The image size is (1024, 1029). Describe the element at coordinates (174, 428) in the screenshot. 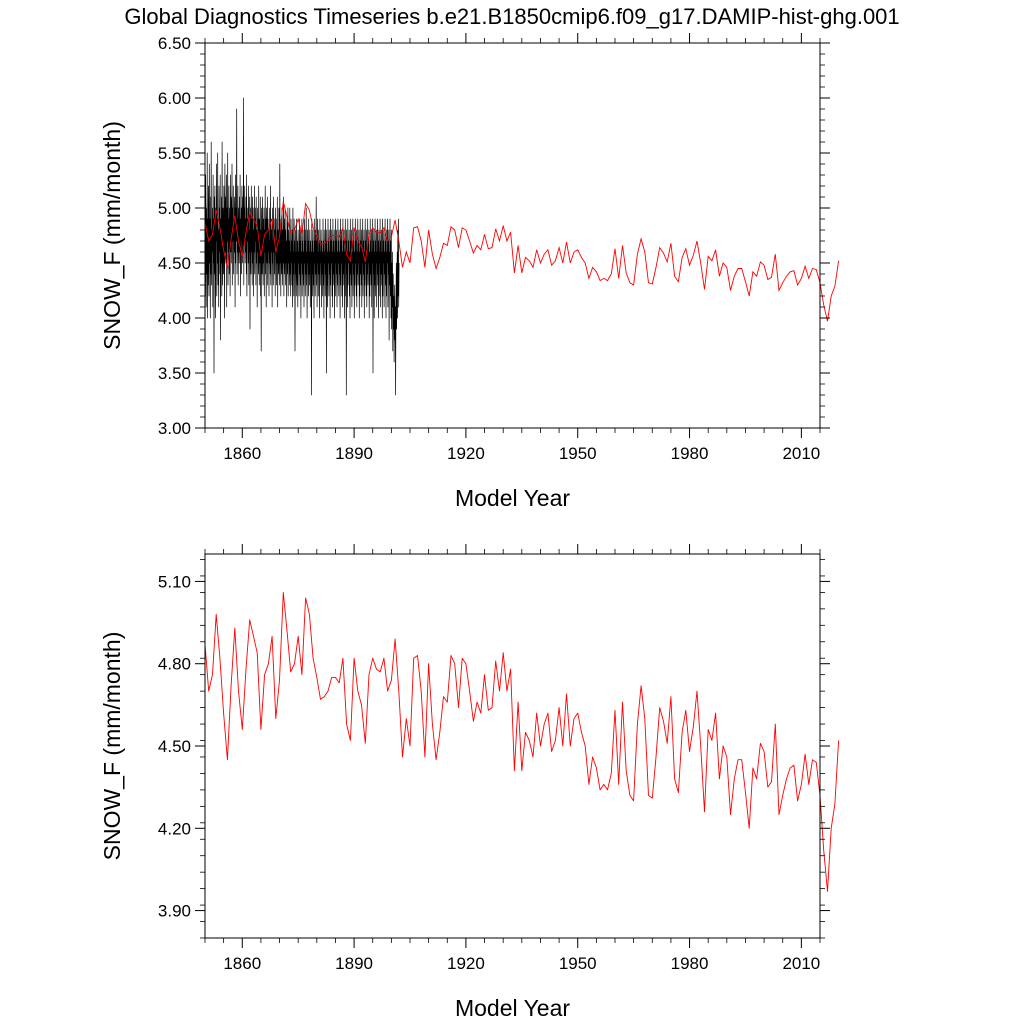

I see `y-tick-label: 3.00` at that location.